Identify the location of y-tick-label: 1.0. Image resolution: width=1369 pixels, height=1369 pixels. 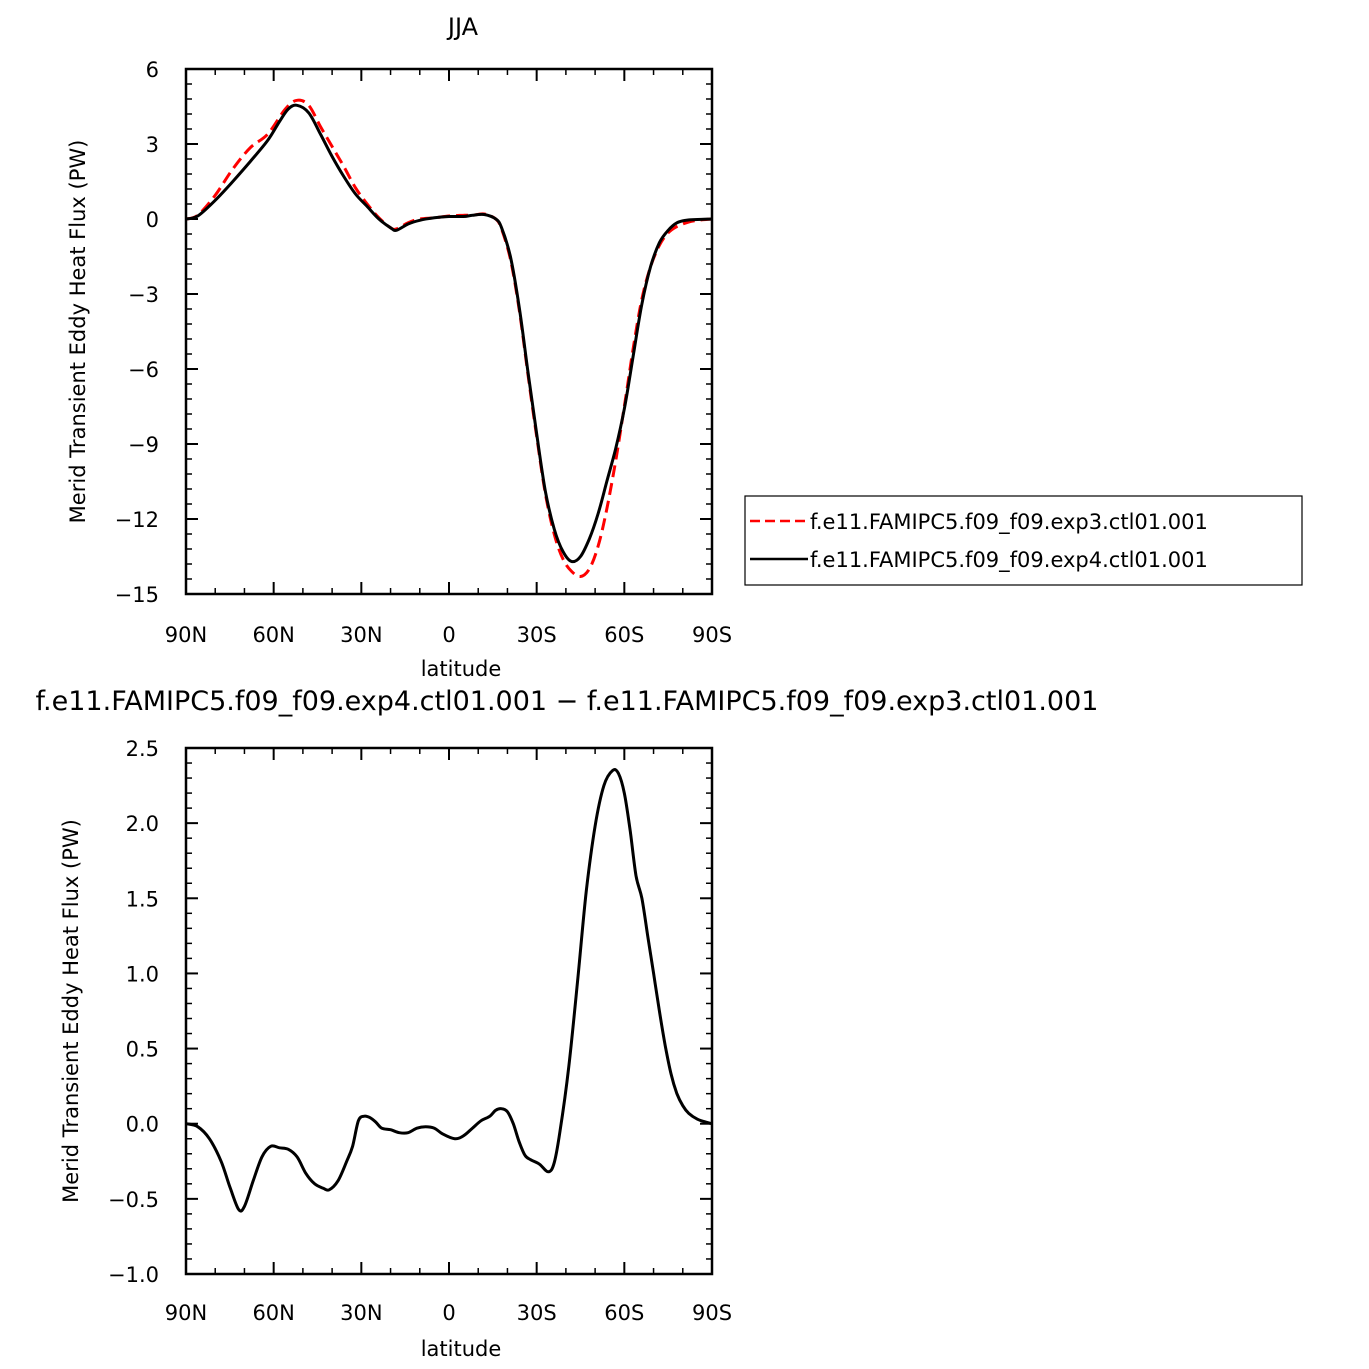
(142, 974).